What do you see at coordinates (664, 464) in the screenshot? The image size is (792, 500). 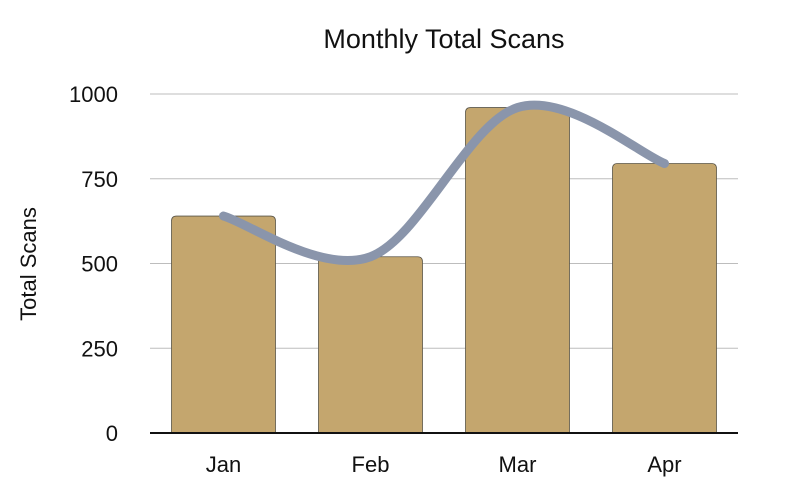 I see `x-tick-label: Apr` at bounding box center [664, 464].